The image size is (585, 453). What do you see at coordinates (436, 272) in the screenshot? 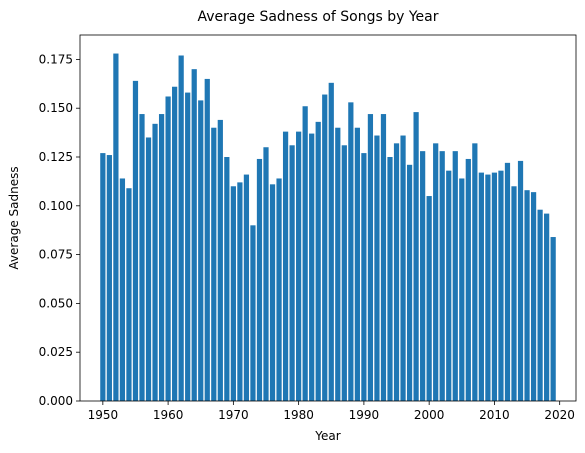
I see `bar-2001` at bounding box center [436, 272].